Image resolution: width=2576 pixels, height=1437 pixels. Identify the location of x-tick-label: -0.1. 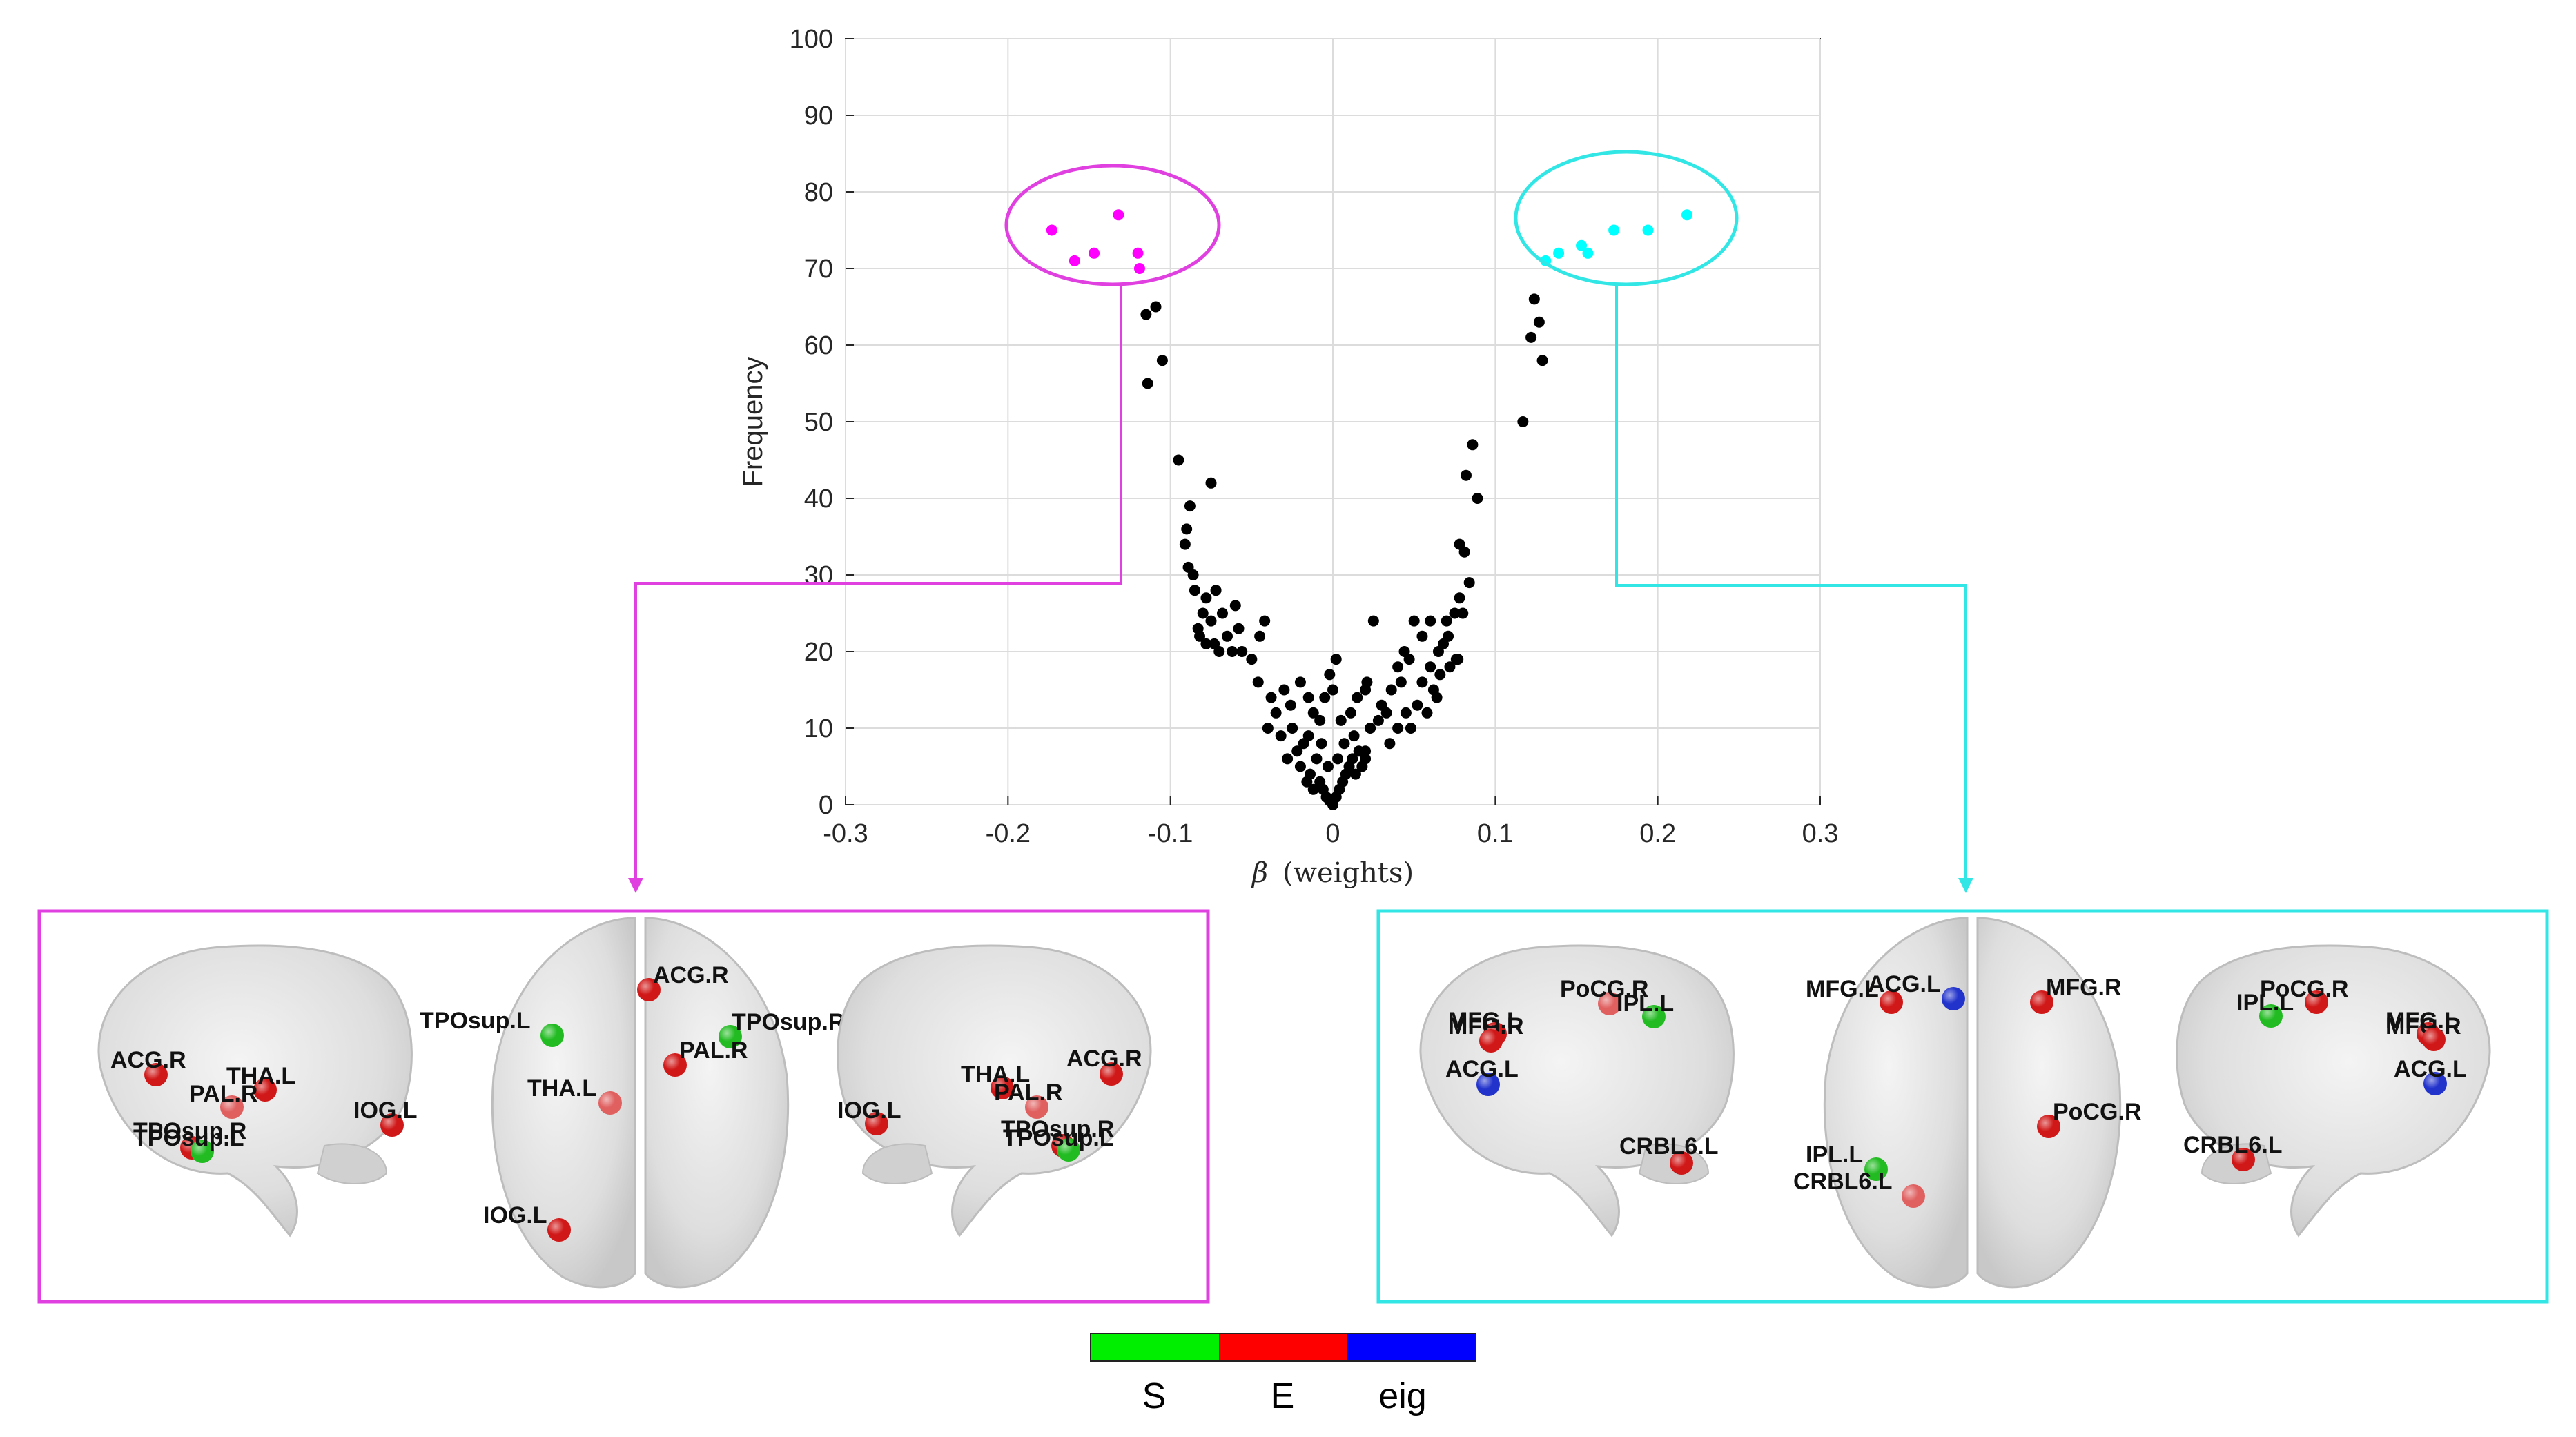
(1170, 833).